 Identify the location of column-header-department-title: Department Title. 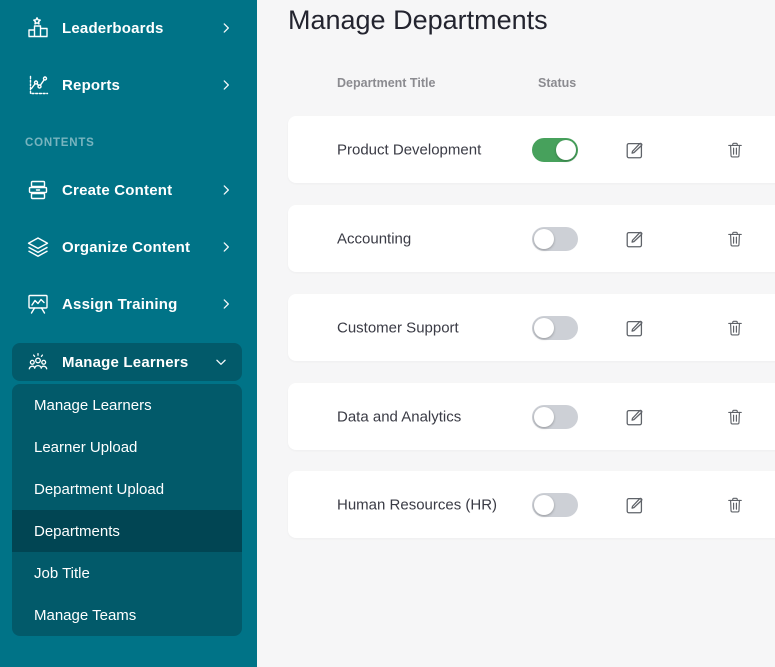
(386, 83).